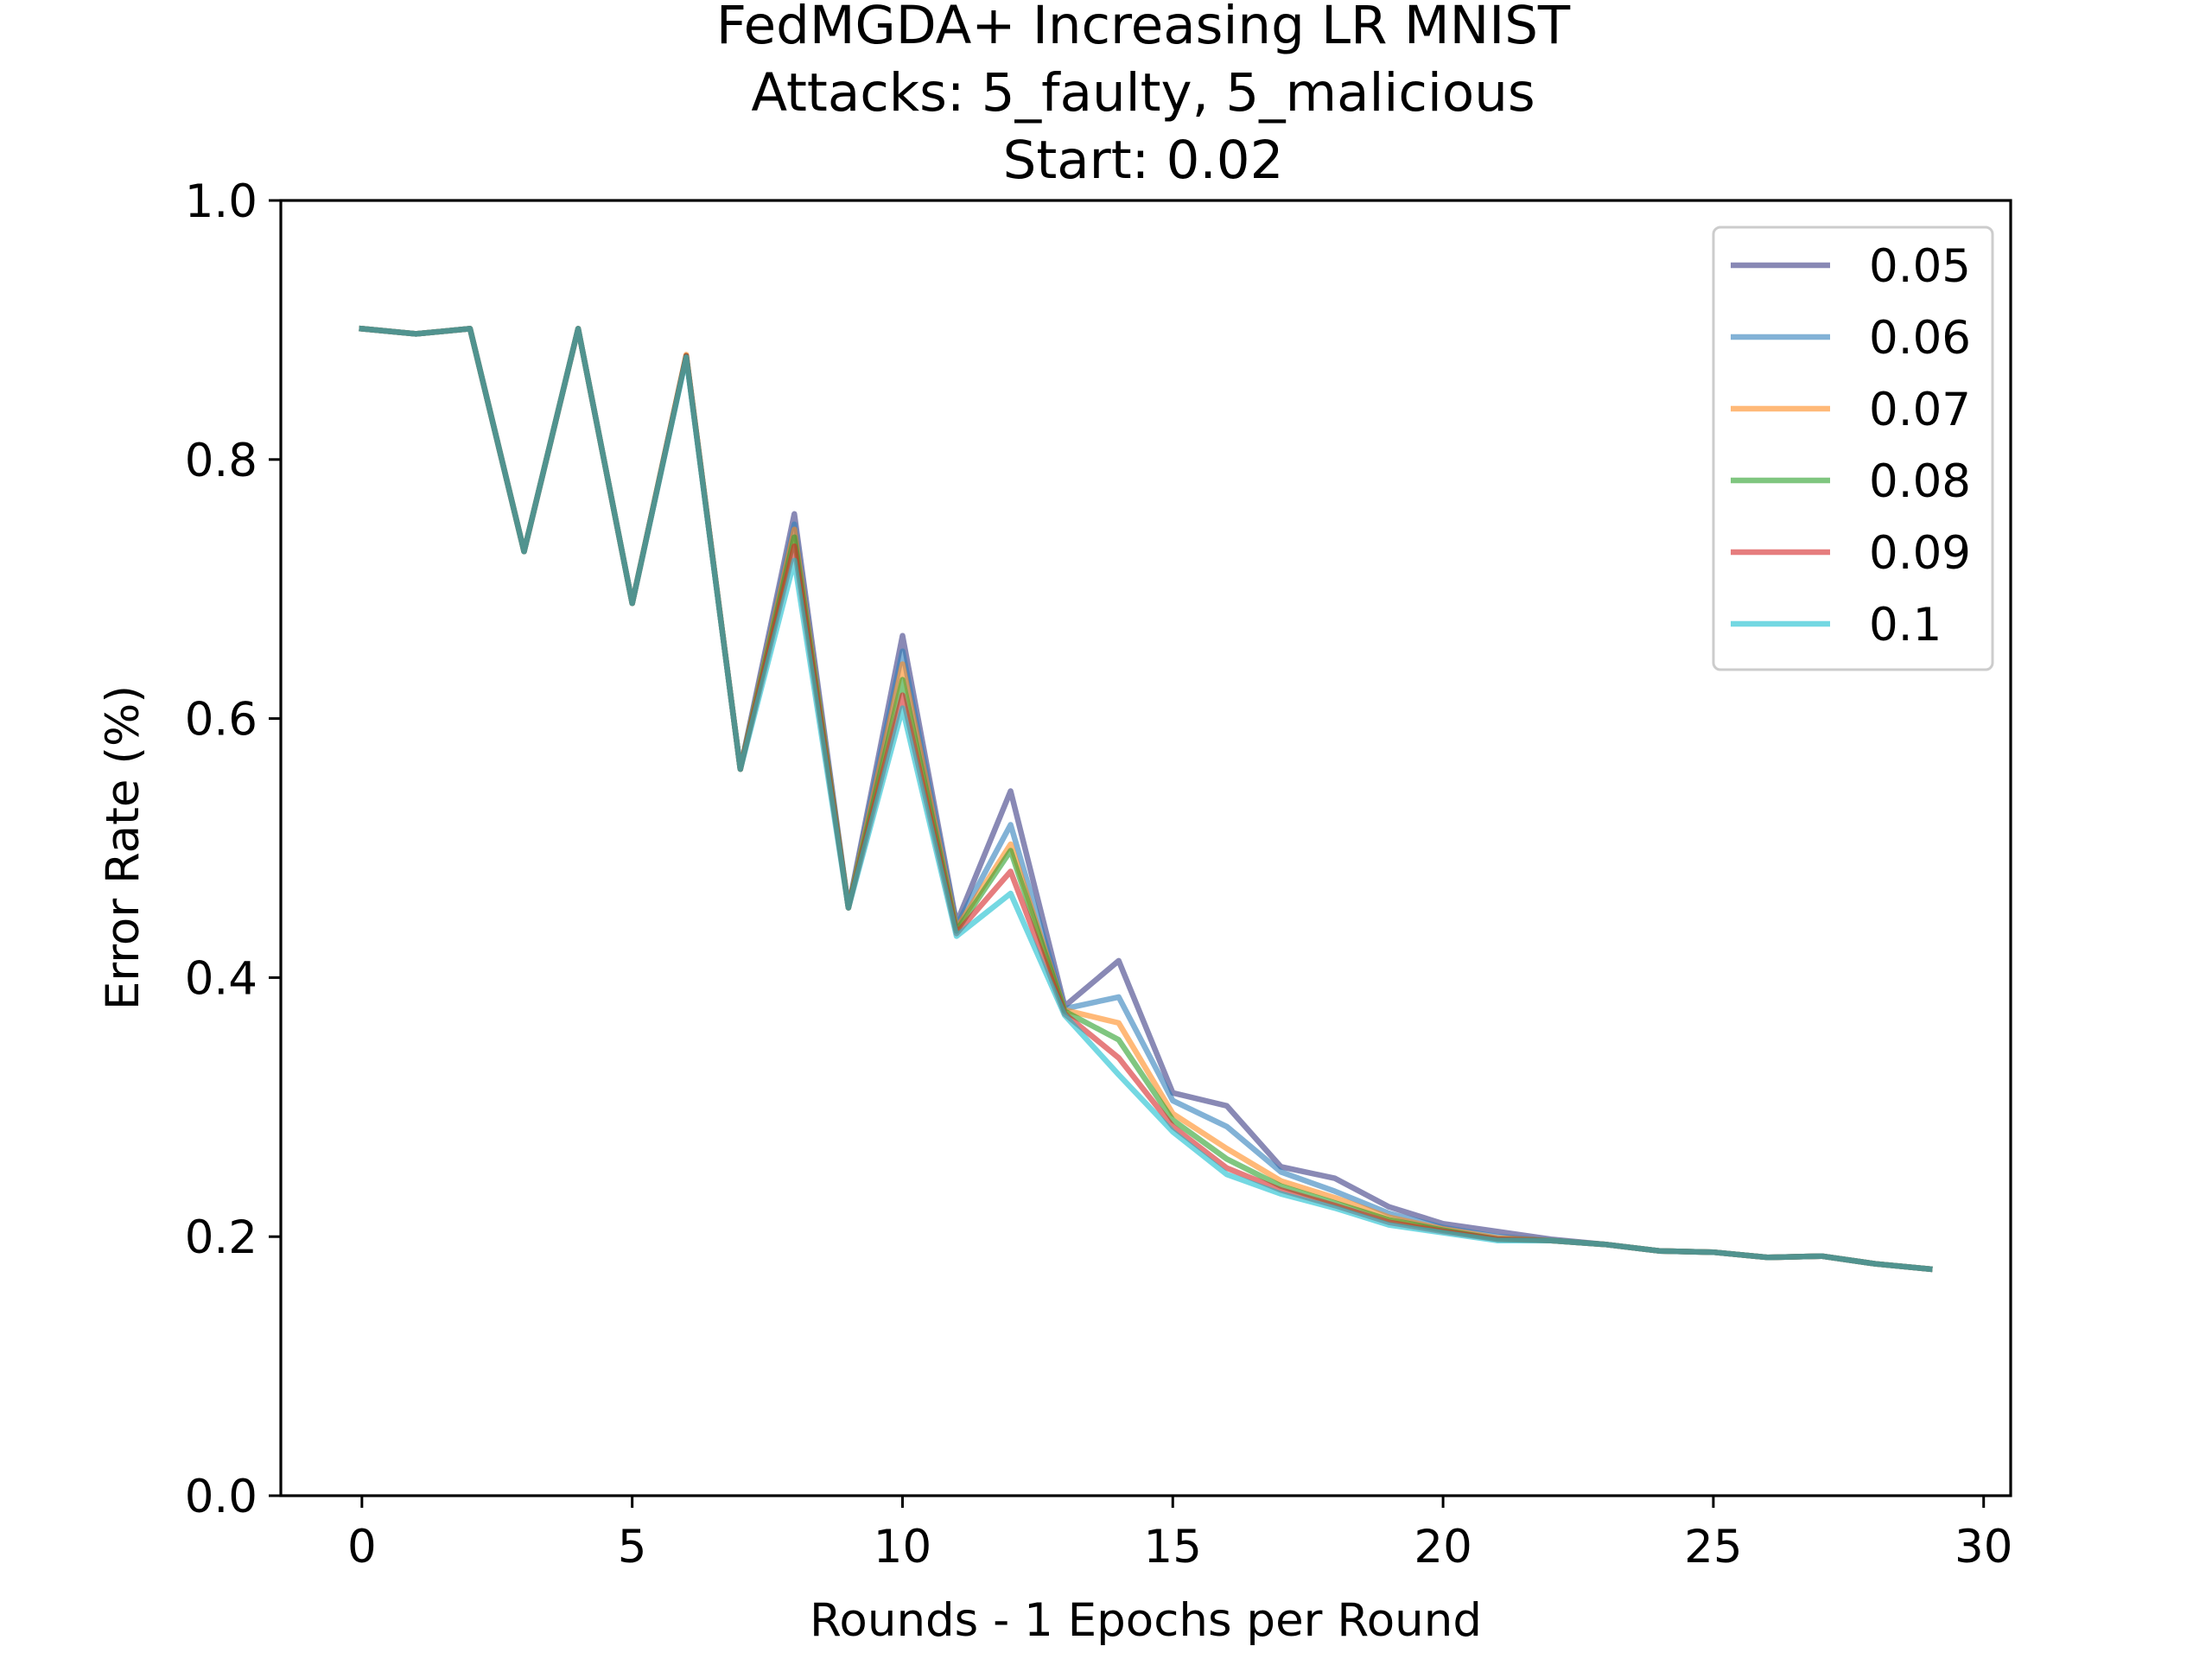 The width and height of the screenshot is (2212, 1659). What do you see at coordinates (1983, 1547) in the screenshot?
I see `x-tick-label-6: 30` at bounding box center [1983, 1547].